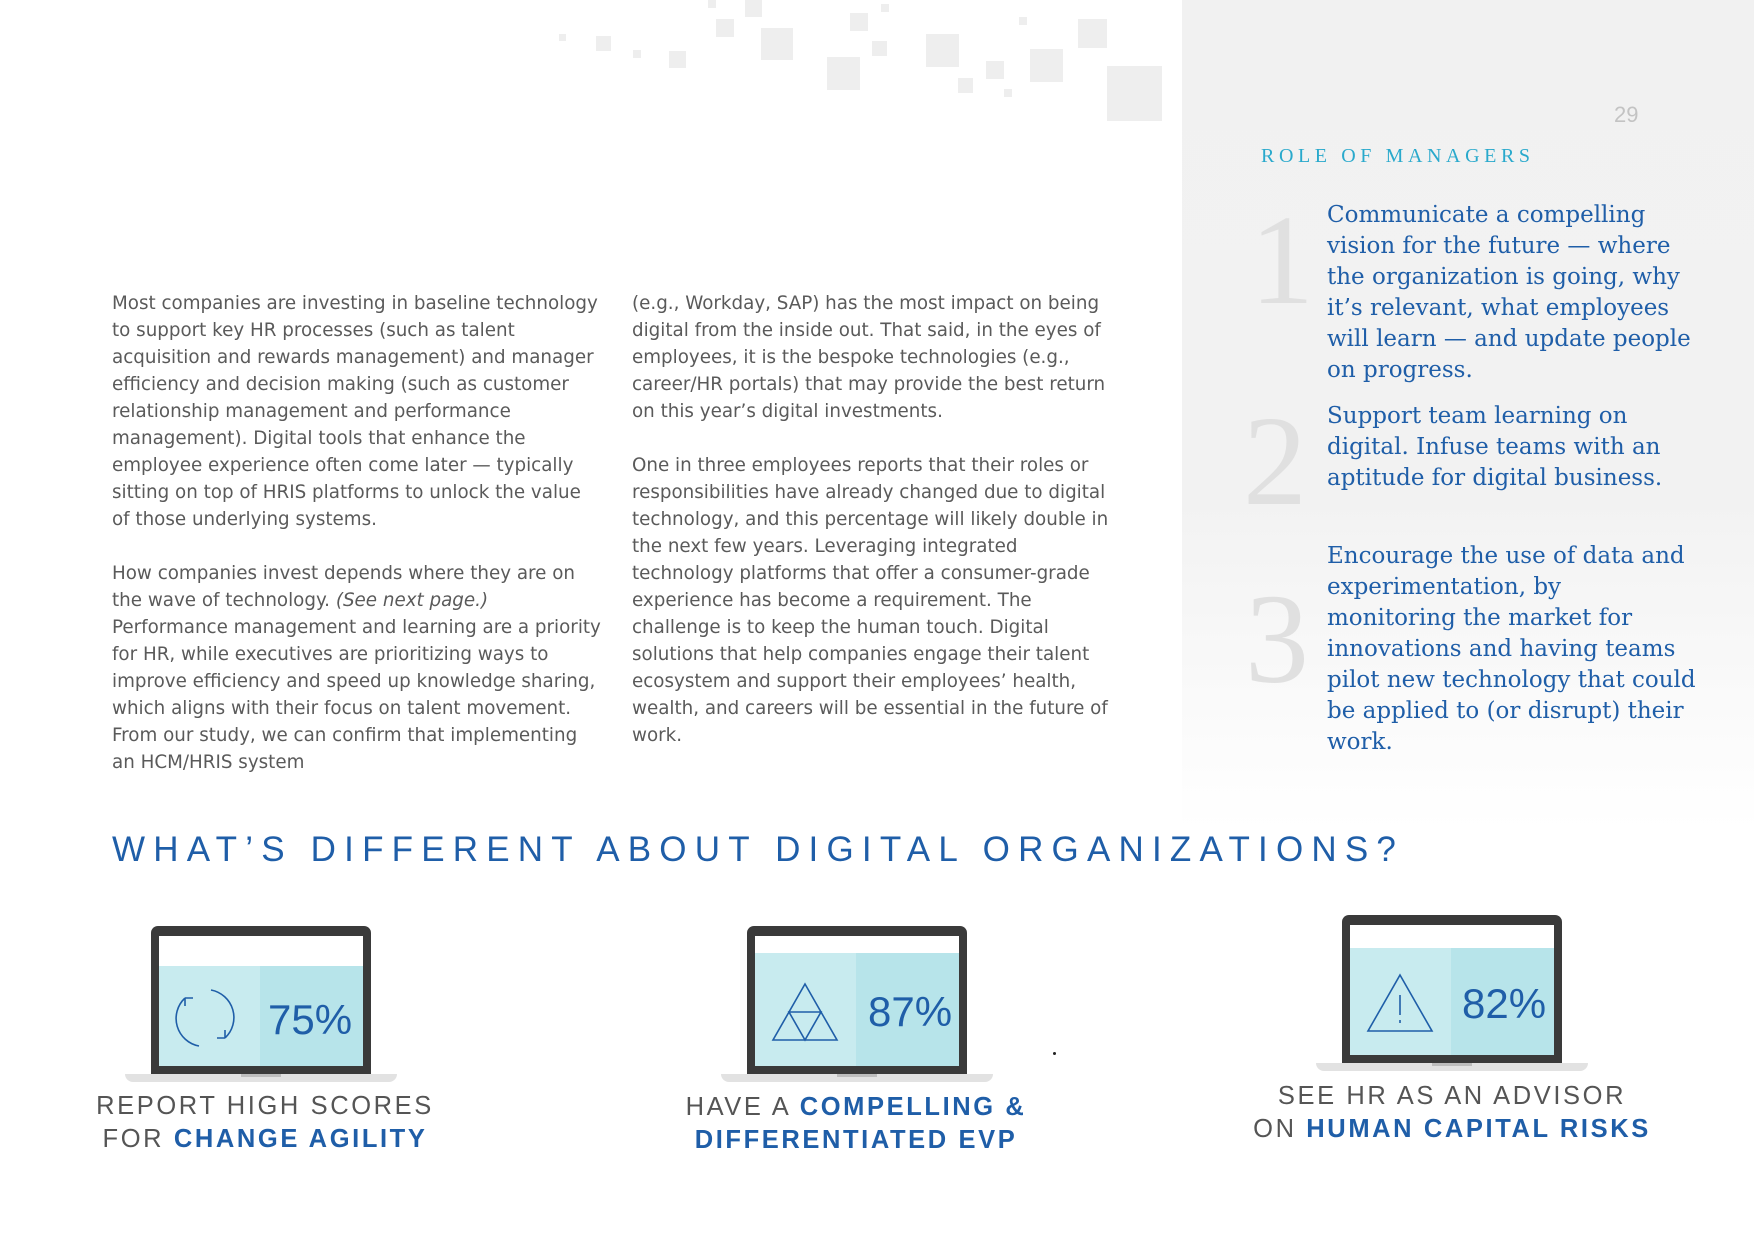 Image resolution: width=1754 pixels, height=1240 pixels. I want to click on caption-highlight: COMPELLING &, so click(913, 1107).